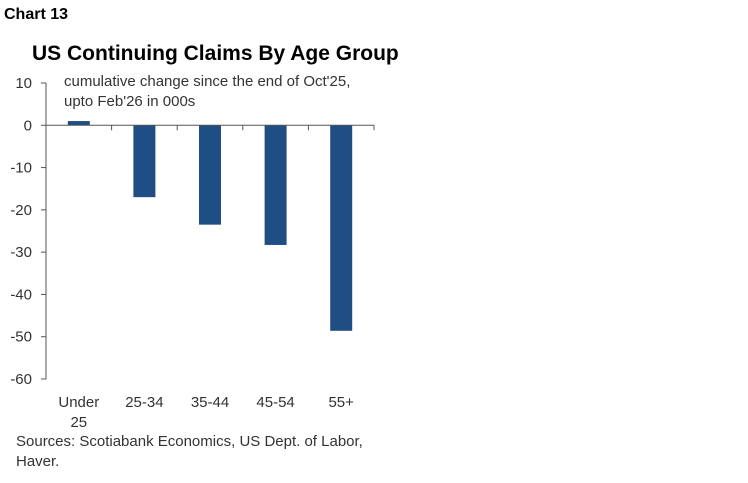  What do you see at coordinates (28, 125) in the screenshot?
I see `y-tick-label: 0` at bounding box center [28, 125].